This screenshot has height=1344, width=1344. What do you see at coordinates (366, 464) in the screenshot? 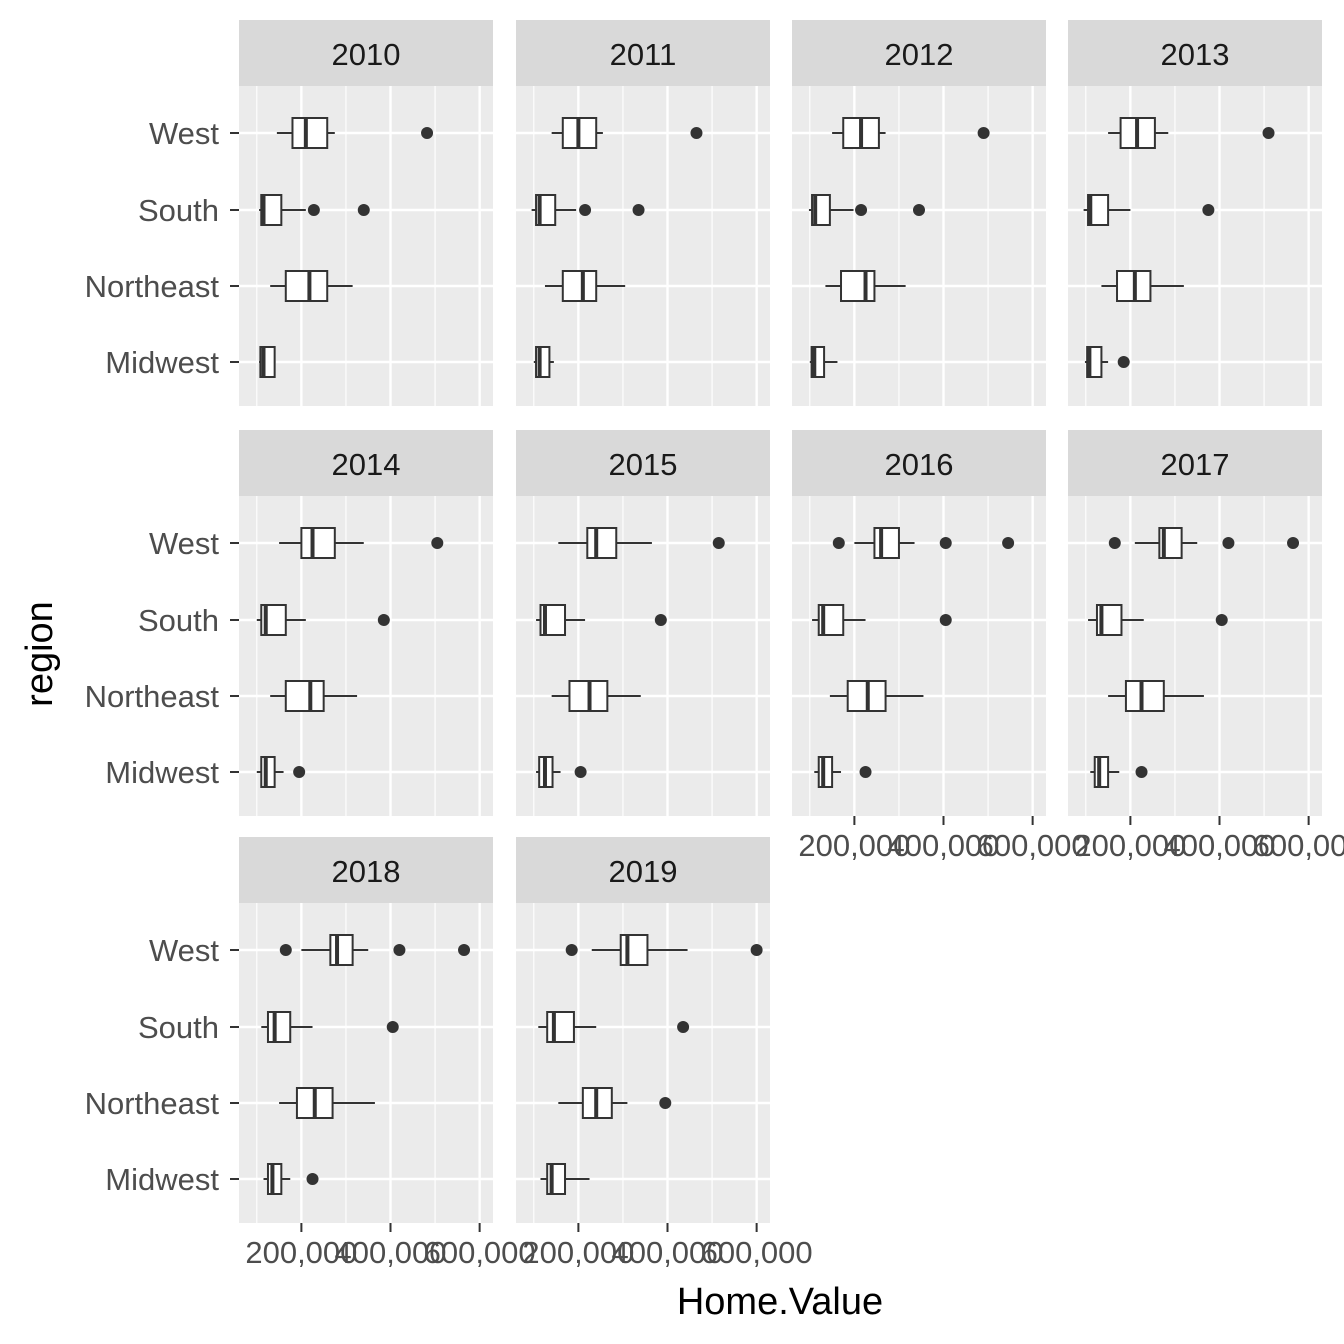
I see `facet-strip-label: 2014` at bounding box center [366, 464].